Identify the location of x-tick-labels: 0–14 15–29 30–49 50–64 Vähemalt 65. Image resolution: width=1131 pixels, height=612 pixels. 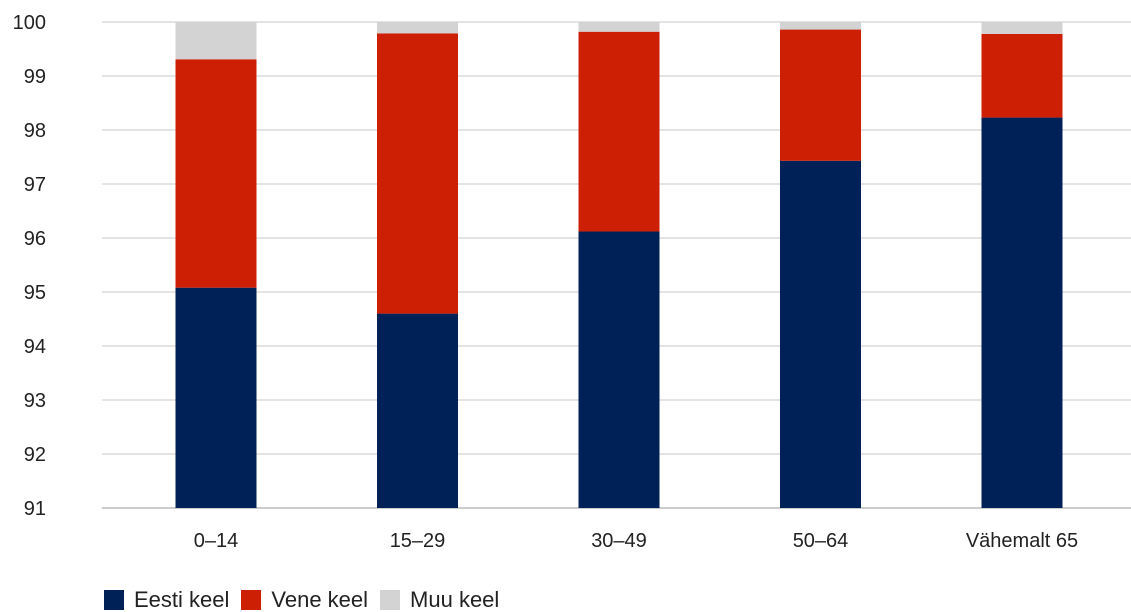
(636, 541).